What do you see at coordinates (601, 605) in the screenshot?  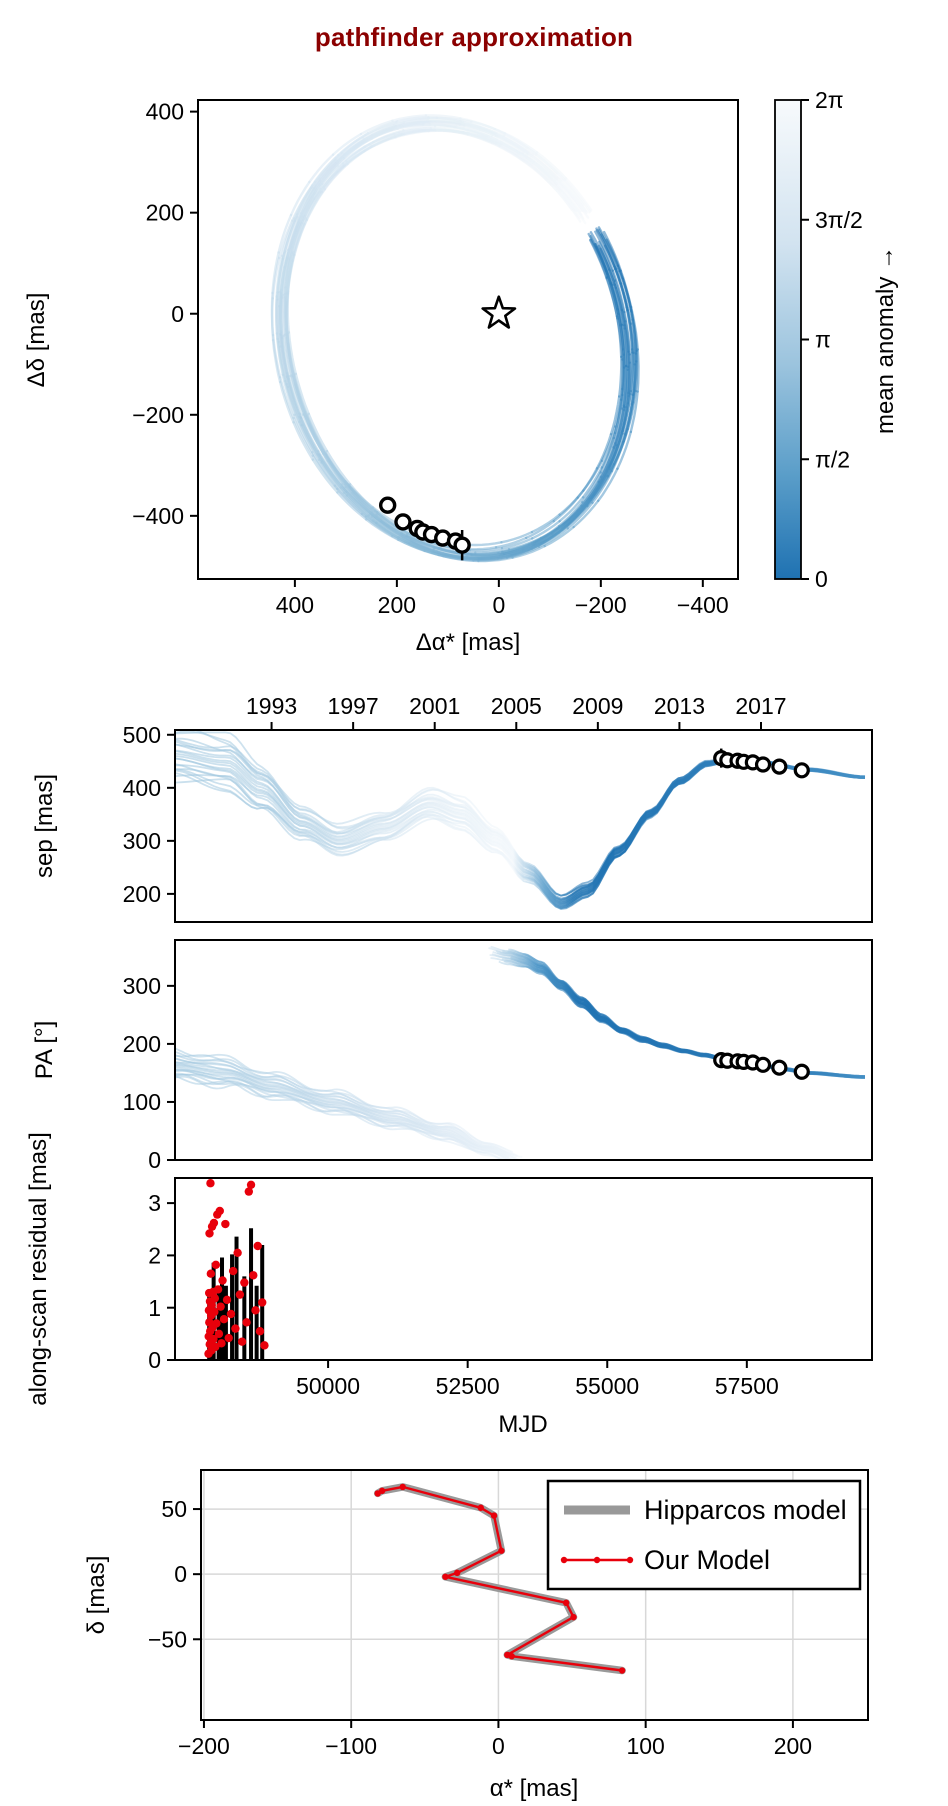 I see `tick-label: −200` at bounding box center [601, 605].